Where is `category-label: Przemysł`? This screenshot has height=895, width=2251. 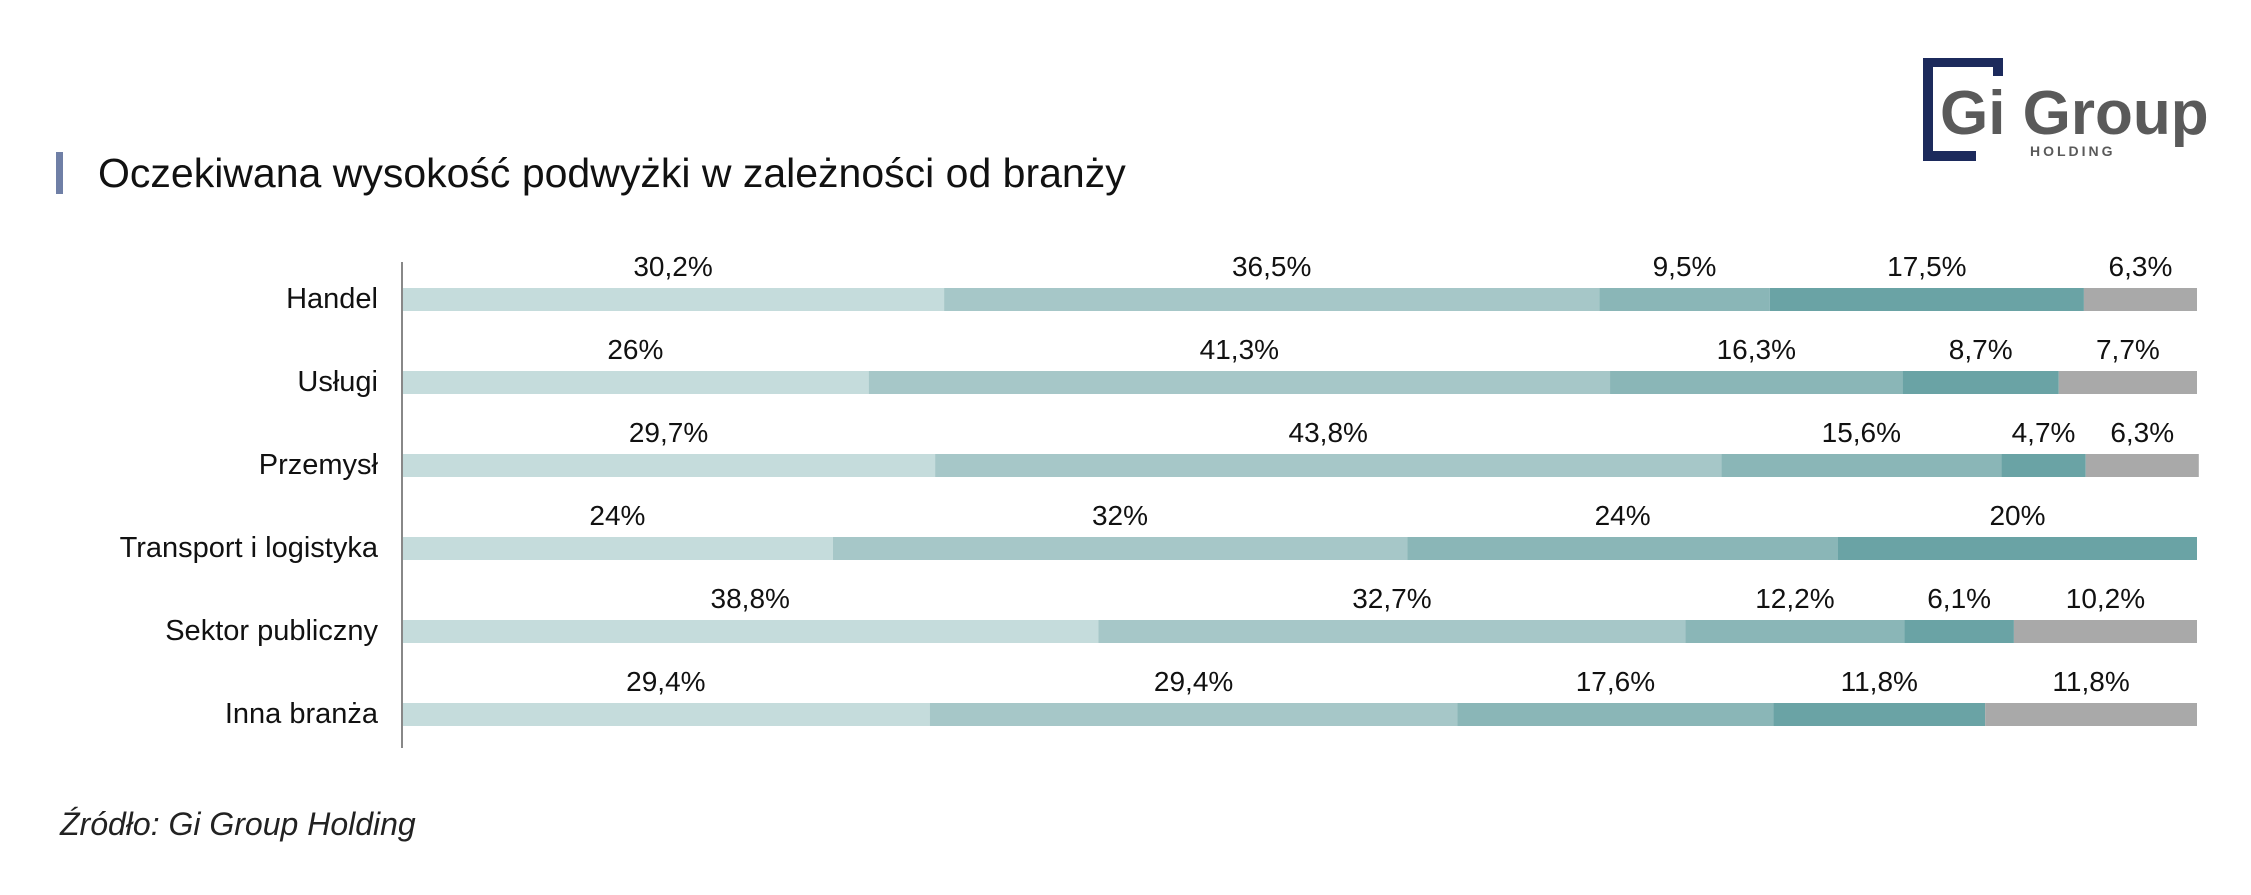 category-label: Przemysł is located at coordinates (319, 465).